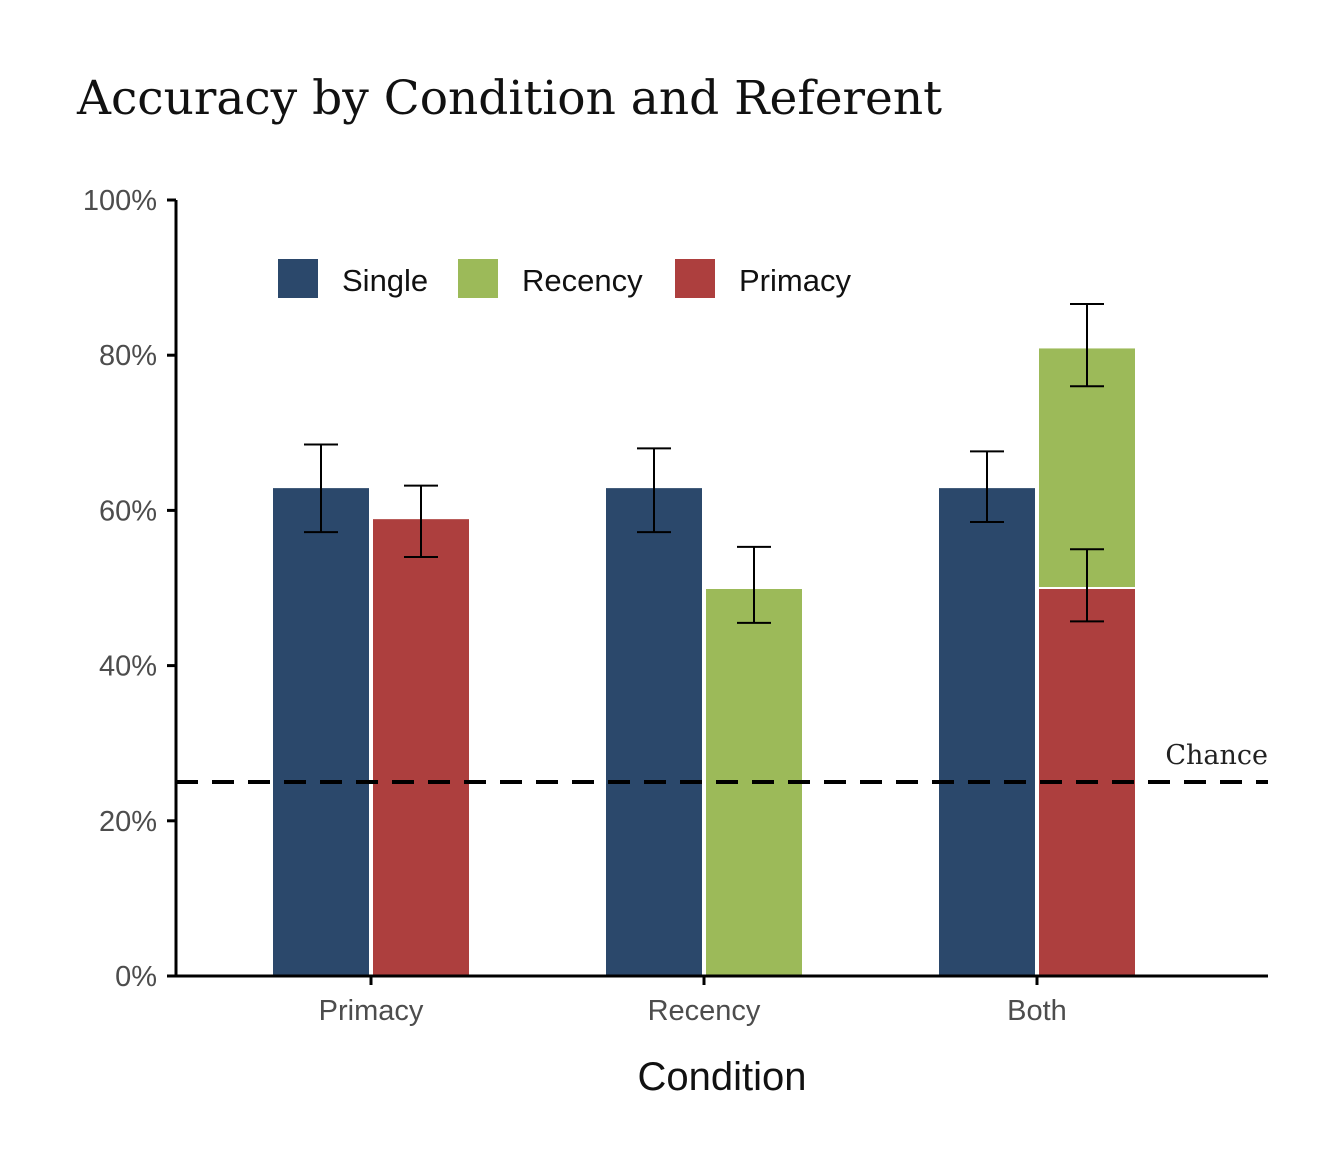 The height and width of the screenshot is (1152, 1344). I want to click on x-tick-label-both: Both, so click(1037, 1011).